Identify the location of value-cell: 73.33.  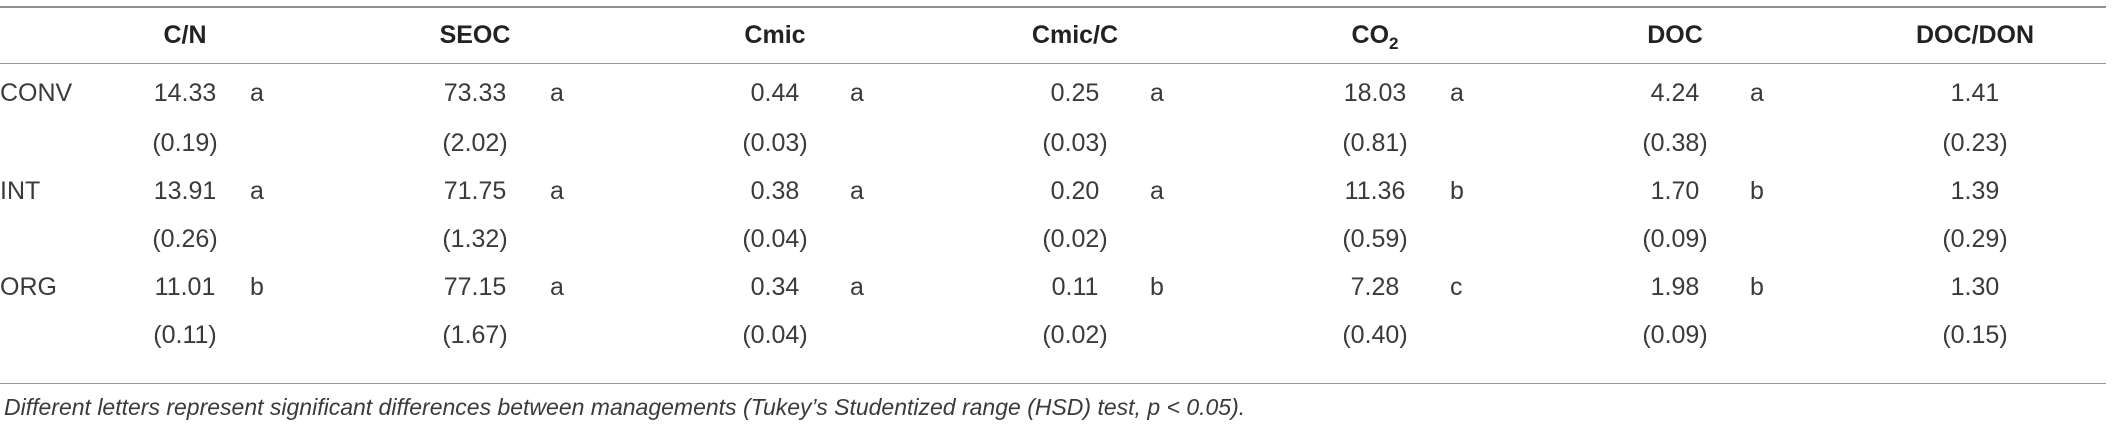
(475, 92).